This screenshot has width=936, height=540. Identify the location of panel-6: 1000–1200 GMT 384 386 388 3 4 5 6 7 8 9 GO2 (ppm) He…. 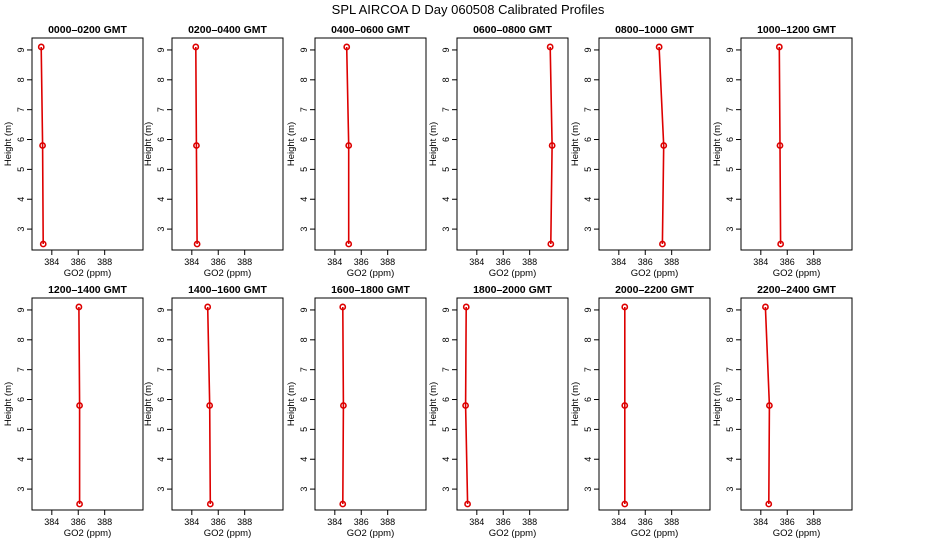
(782, 151).